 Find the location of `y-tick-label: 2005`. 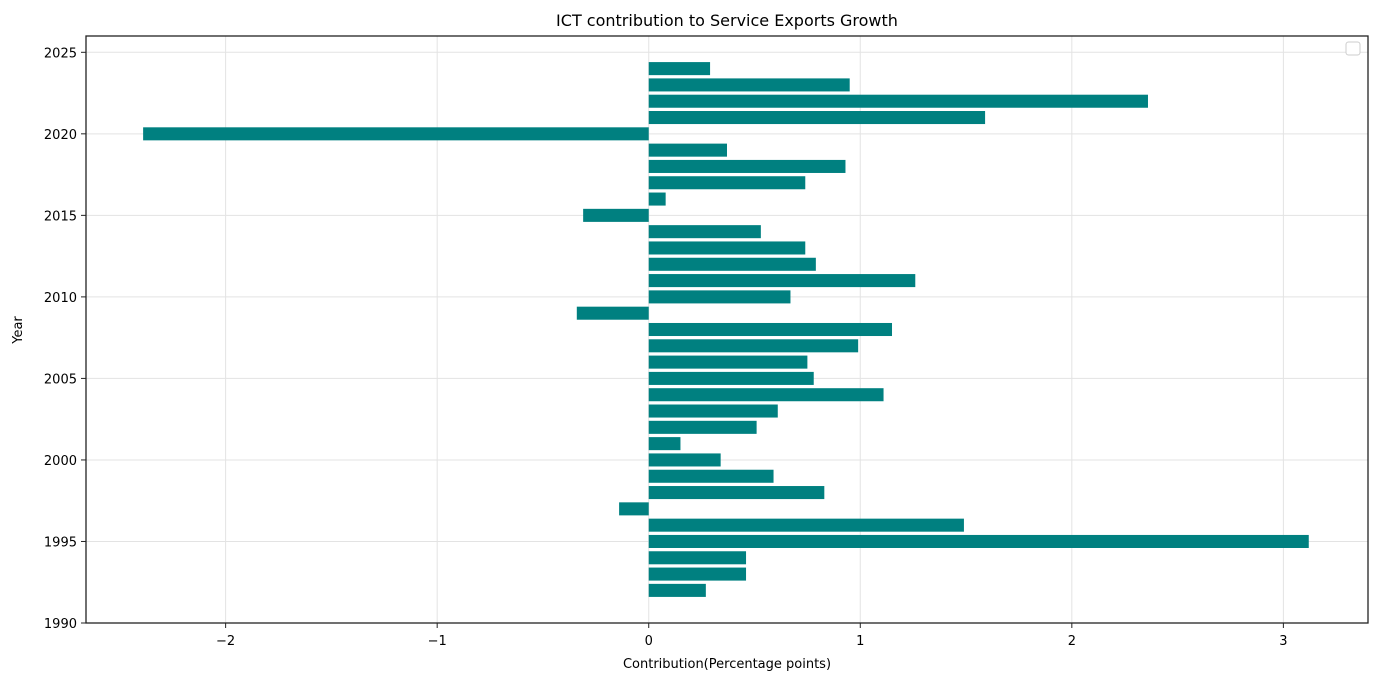

y-tick-label: 2005 is located at coordinates (60, 379).